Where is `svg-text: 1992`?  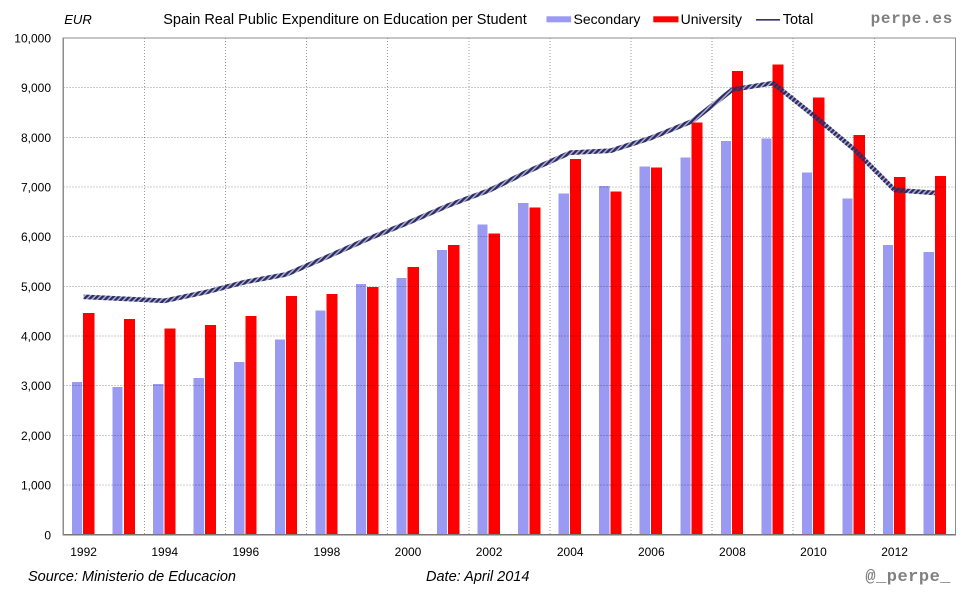
svg-text: 1992 is located at coordinates (83, 552).